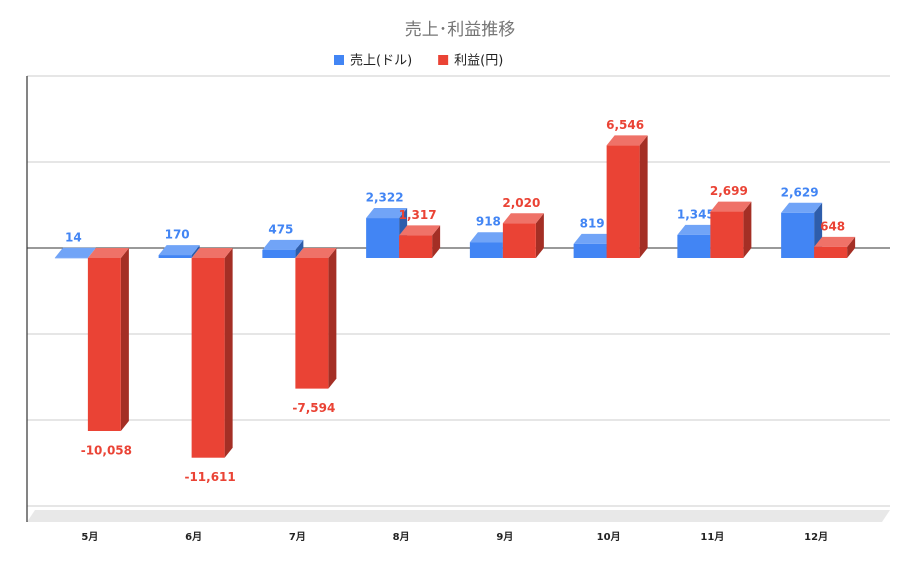  Describe the element at coordinates (609, 537) in the screenshot. I see `x-tick-label: 10月` at that location.